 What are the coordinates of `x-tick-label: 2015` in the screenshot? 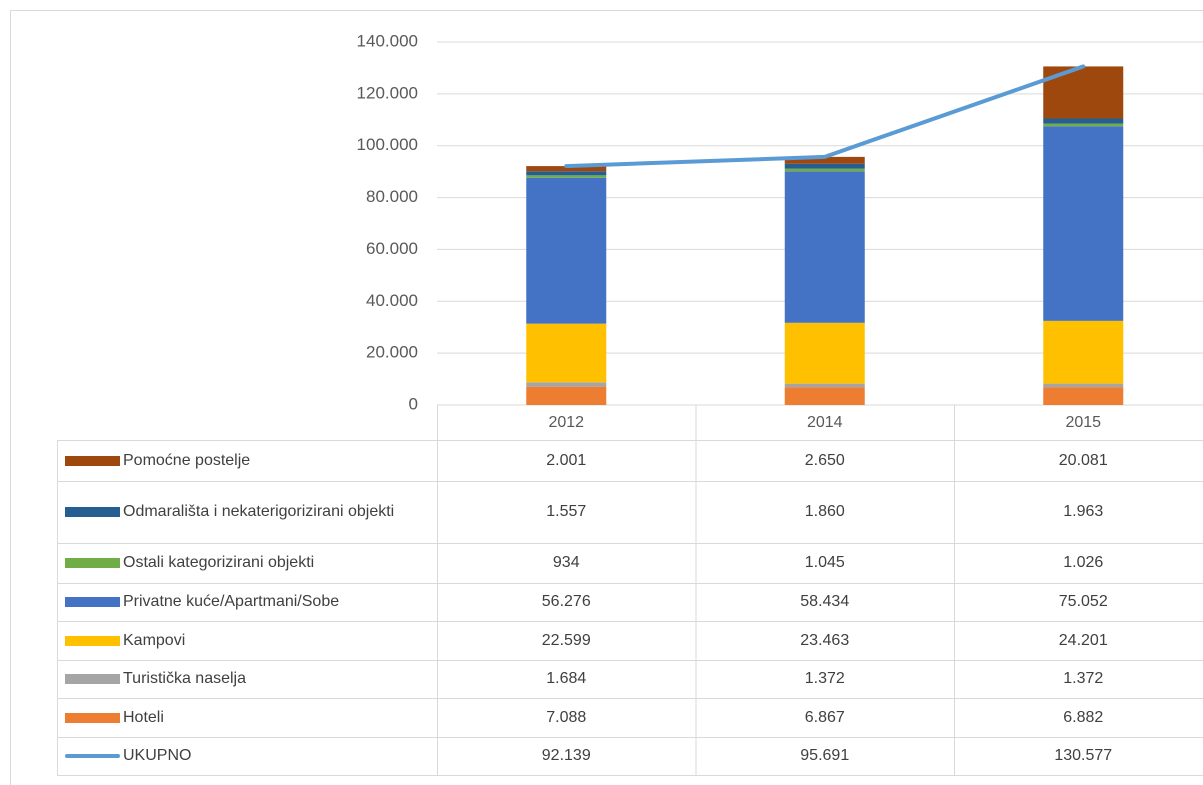 It's located at (1083, 422).